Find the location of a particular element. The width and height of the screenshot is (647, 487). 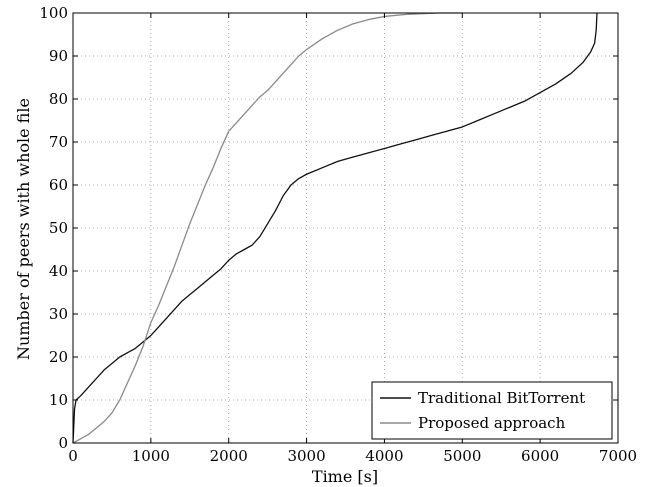

y-tick-label: 70 is located at coordinates (58, 142).